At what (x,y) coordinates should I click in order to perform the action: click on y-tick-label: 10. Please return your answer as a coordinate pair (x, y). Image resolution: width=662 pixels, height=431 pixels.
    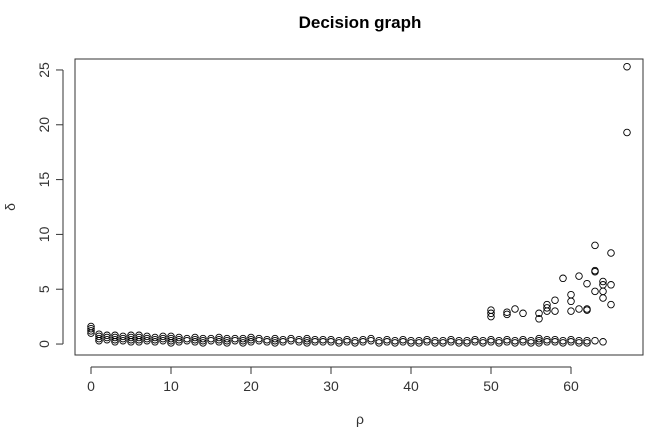
    Looking at the image, I should click on (44, 234).